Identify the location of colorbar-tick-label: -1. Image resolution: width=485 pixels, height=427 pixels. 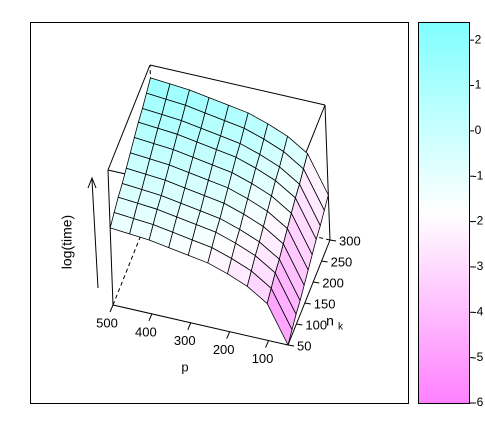
(478, 175).